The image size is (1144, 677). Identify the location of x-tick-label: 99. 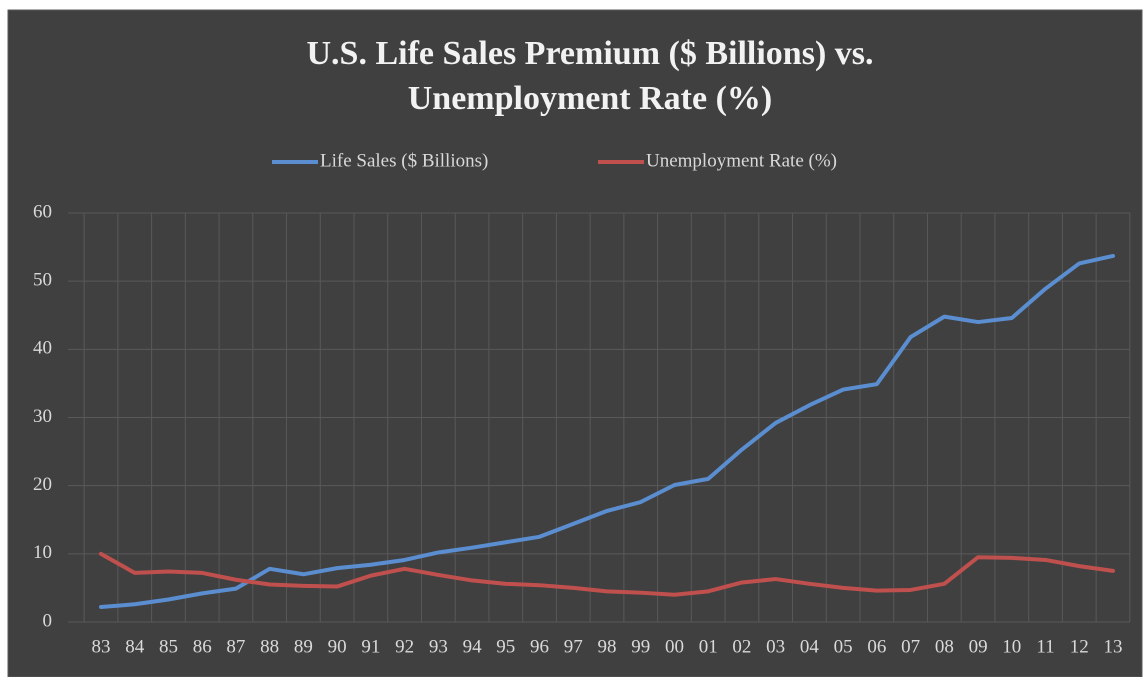
(640, 646).